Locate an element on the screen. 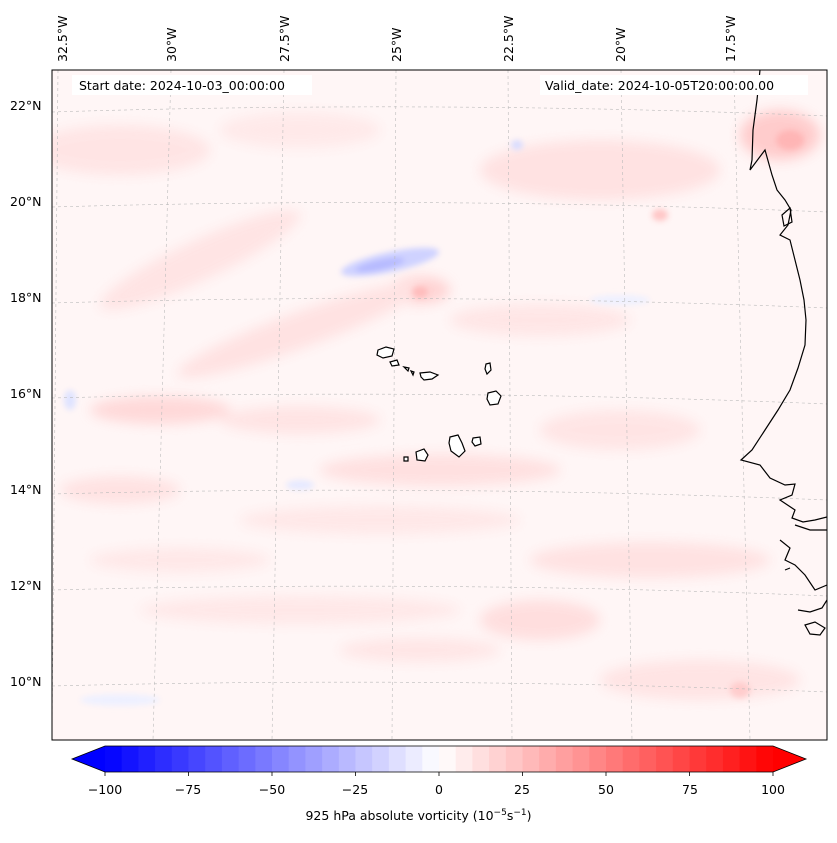  colorbar-extend-max is located at coordinates (789, 759).